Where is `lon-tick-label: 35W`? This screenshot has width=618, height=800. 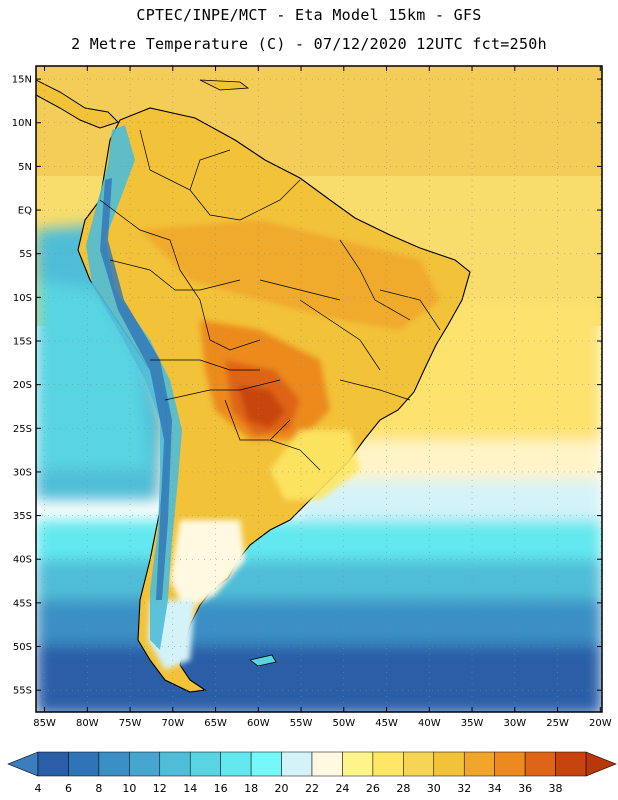 lon-tick-label: 35W is located at coordinates (472, 723).